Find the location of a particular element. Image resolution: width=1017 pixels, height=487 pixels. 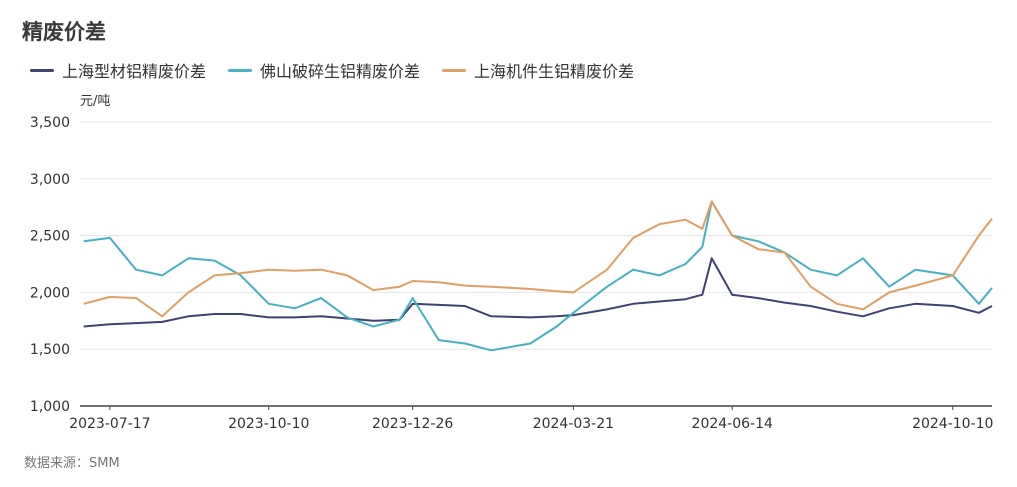

chart-title: 精废价差 is located at coordinates (64, 32).